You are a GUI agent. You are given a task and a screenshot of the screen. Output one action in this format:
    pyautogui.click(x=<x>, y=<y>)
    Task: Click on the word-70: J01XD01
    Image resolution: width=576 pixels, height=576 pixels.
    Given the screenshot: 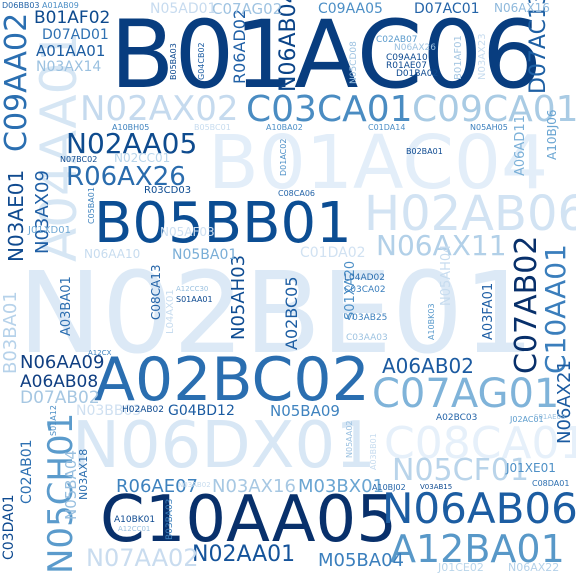 What is the action you would take?
    pyautogui.click(x=49, y=230)
    